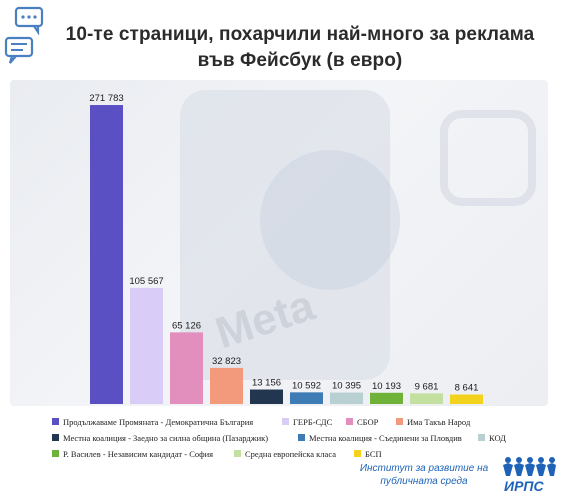  I want to click on legend-item-5: Местна коалиция - Съединени за Пловдив, so click(388, 438).